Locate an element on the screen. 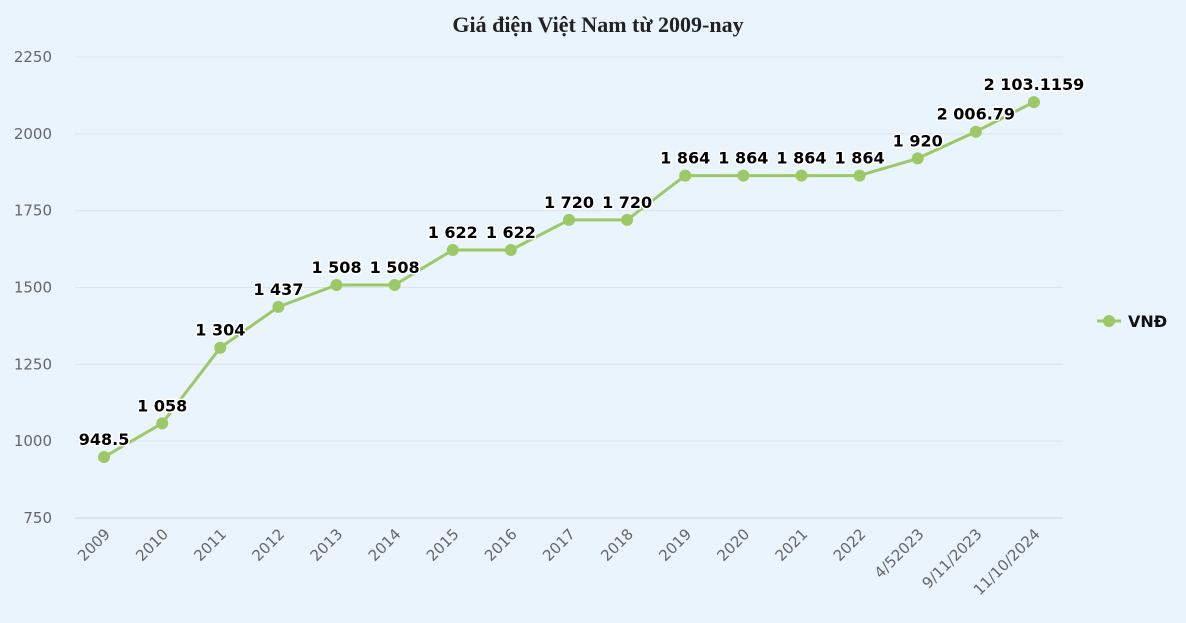 This screenshot has width=1186, height=623. y-tick-label: 750 is located at coordinates (37, 518).